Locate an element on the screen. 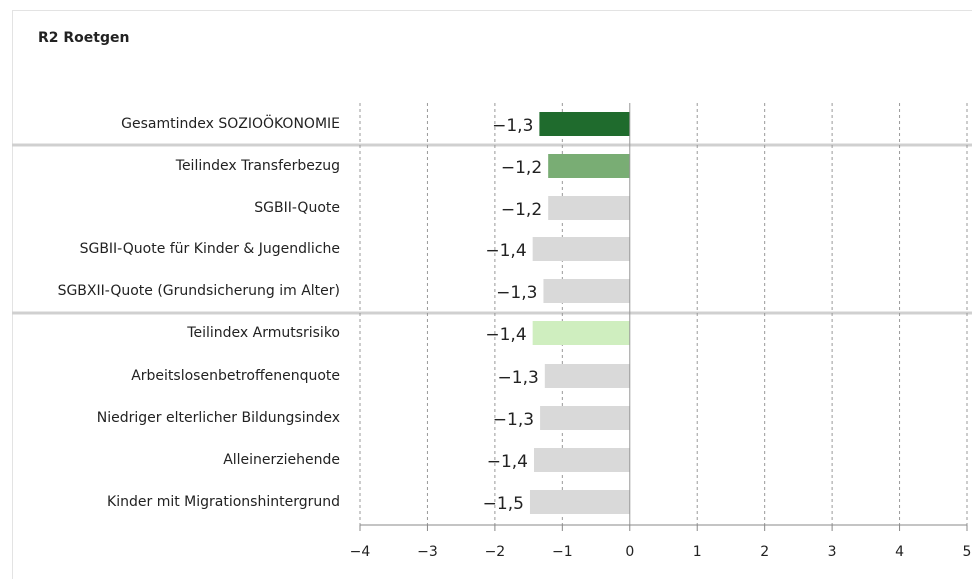 This screenshot has width=972, height=579. category-label: Teilindex Transferbezug is located at coordinates (257, 166).